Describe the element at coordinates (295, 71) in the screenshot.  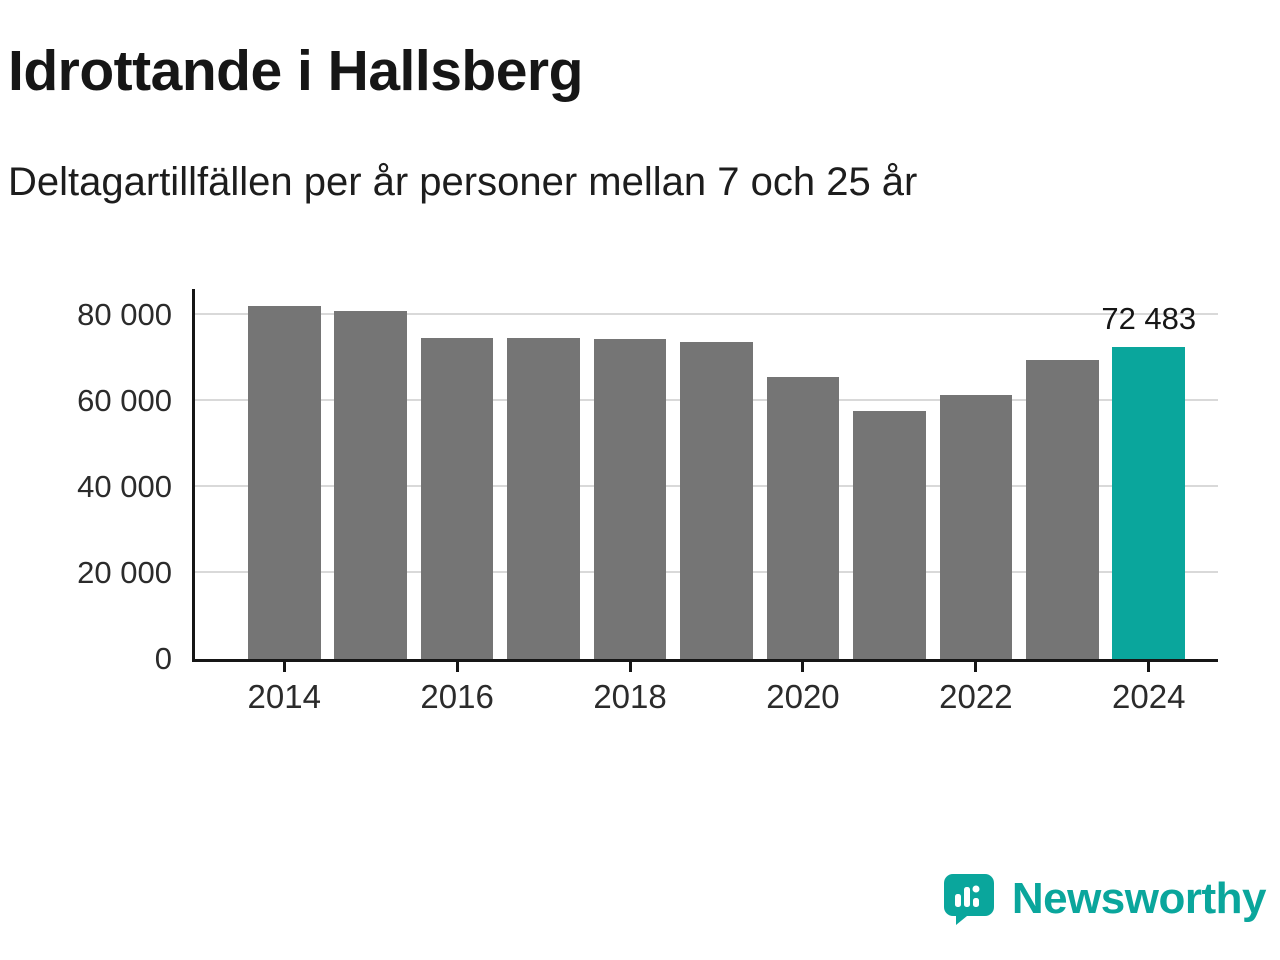
I see `chart-title: Idrottande i Hallsberg` at that location.